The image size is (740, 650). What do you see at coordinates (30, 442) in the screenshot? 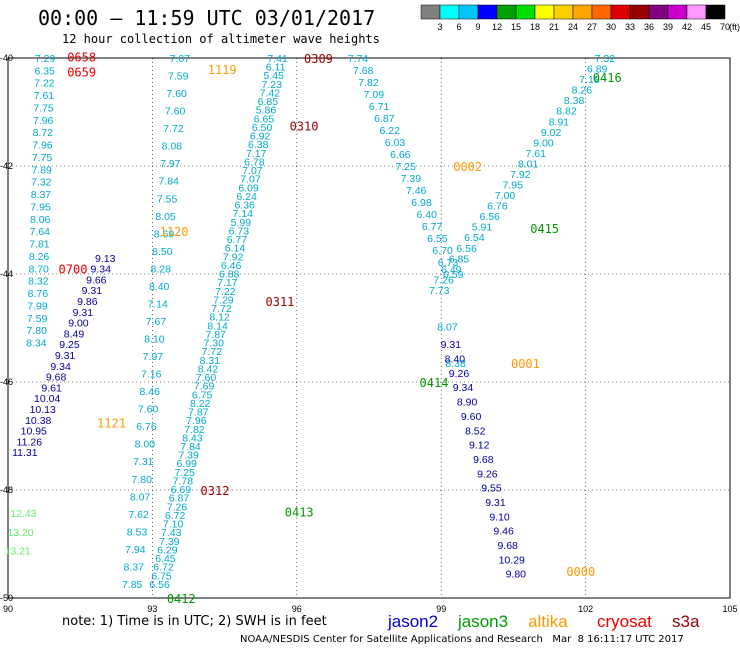
I see `wave-height-value: 11.26` at bounding box center [30, 442].